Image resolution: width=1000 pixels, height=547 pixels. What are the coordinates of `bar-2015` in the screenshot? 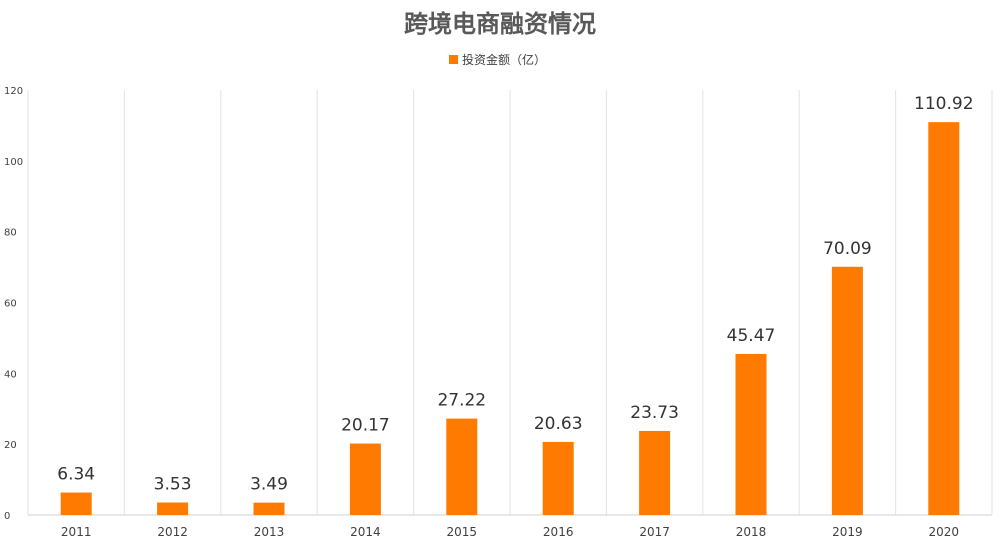 It's located at (462, 466).